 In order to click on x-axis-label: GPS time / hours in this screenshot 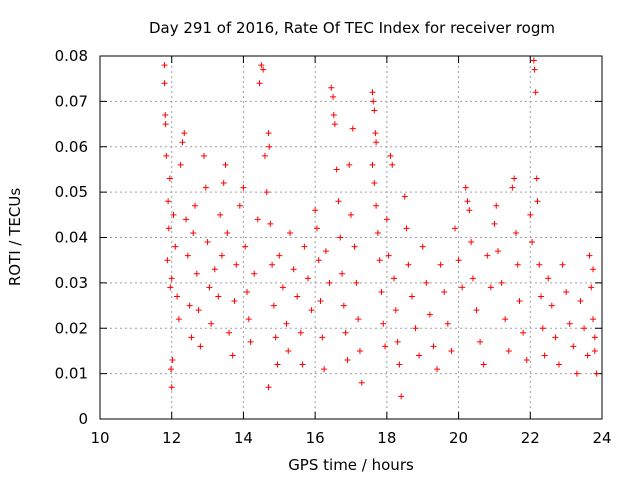, I will do `click(351, 465)`.